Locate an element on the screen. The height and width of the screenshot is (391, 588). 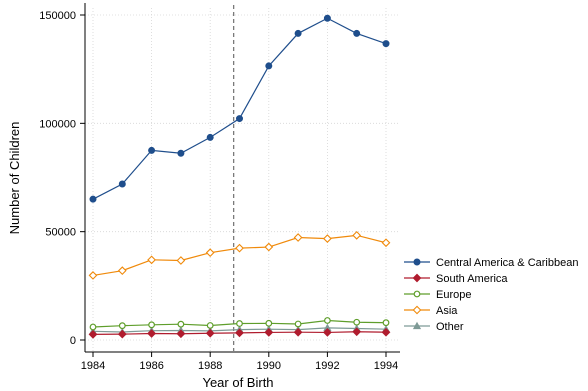
x-tick-label: 1992 is located at coordinates (327, 366).